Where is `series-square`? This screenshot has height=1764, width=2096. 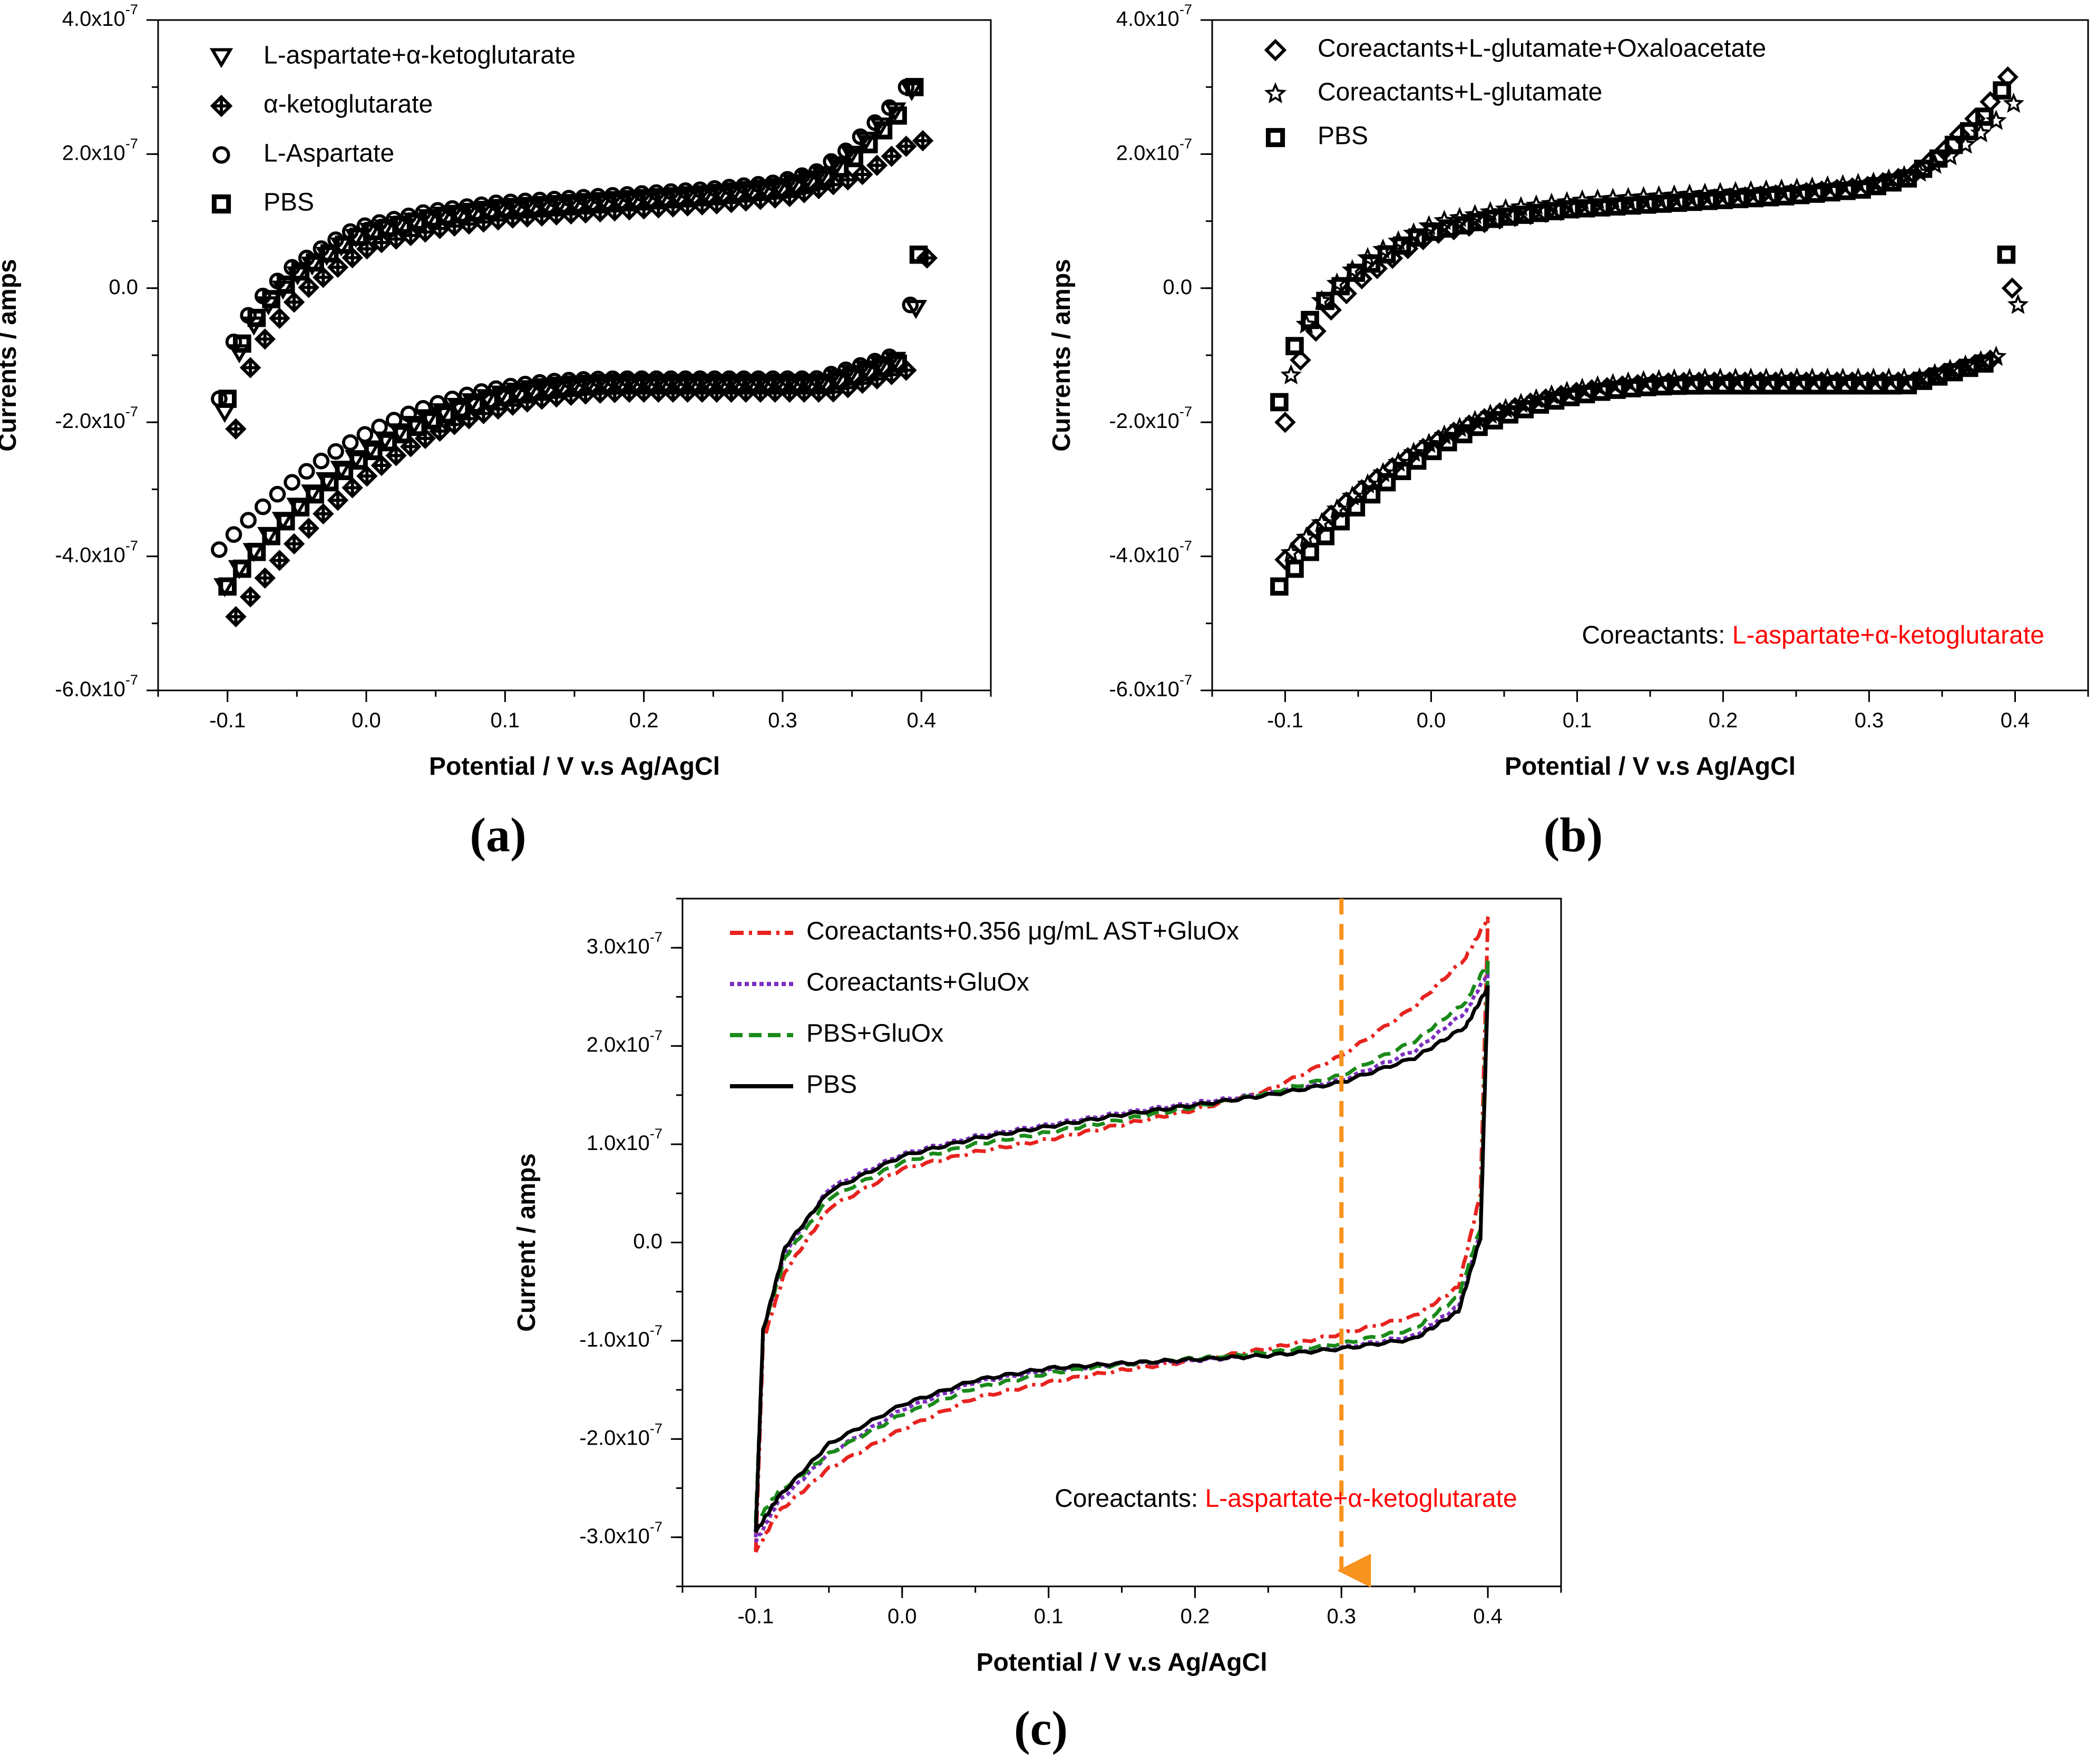
series-square is located at coordinates (1643, 338).